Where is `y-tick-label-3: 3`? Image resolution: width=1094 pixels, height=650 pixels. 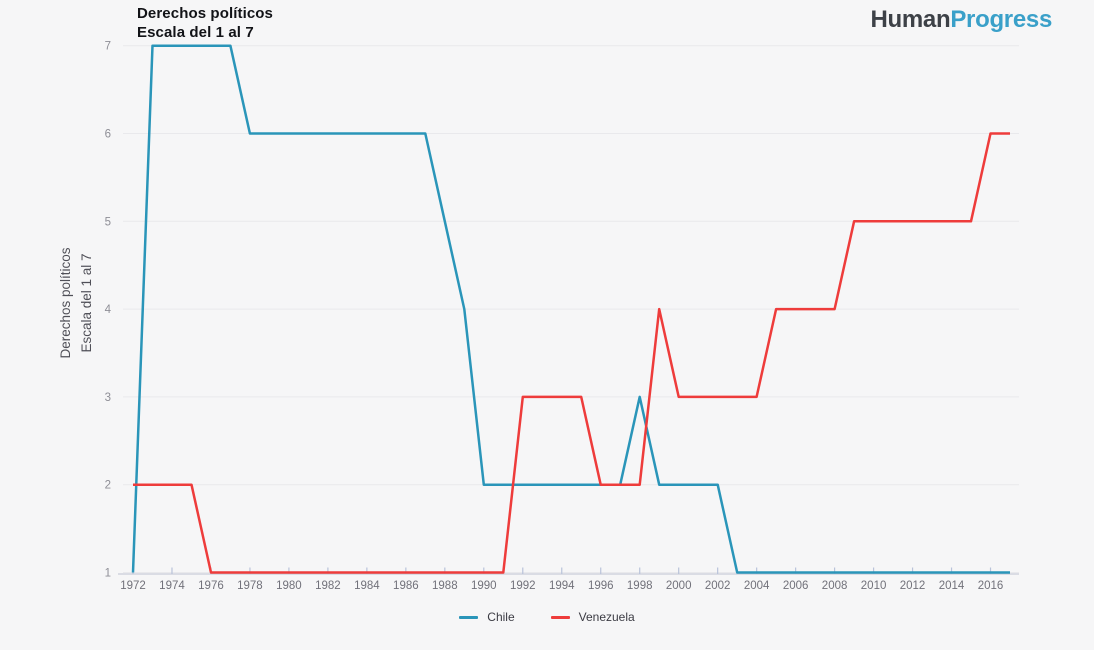
y-tick-label-3: 3 is located at coordinates (108, 398).